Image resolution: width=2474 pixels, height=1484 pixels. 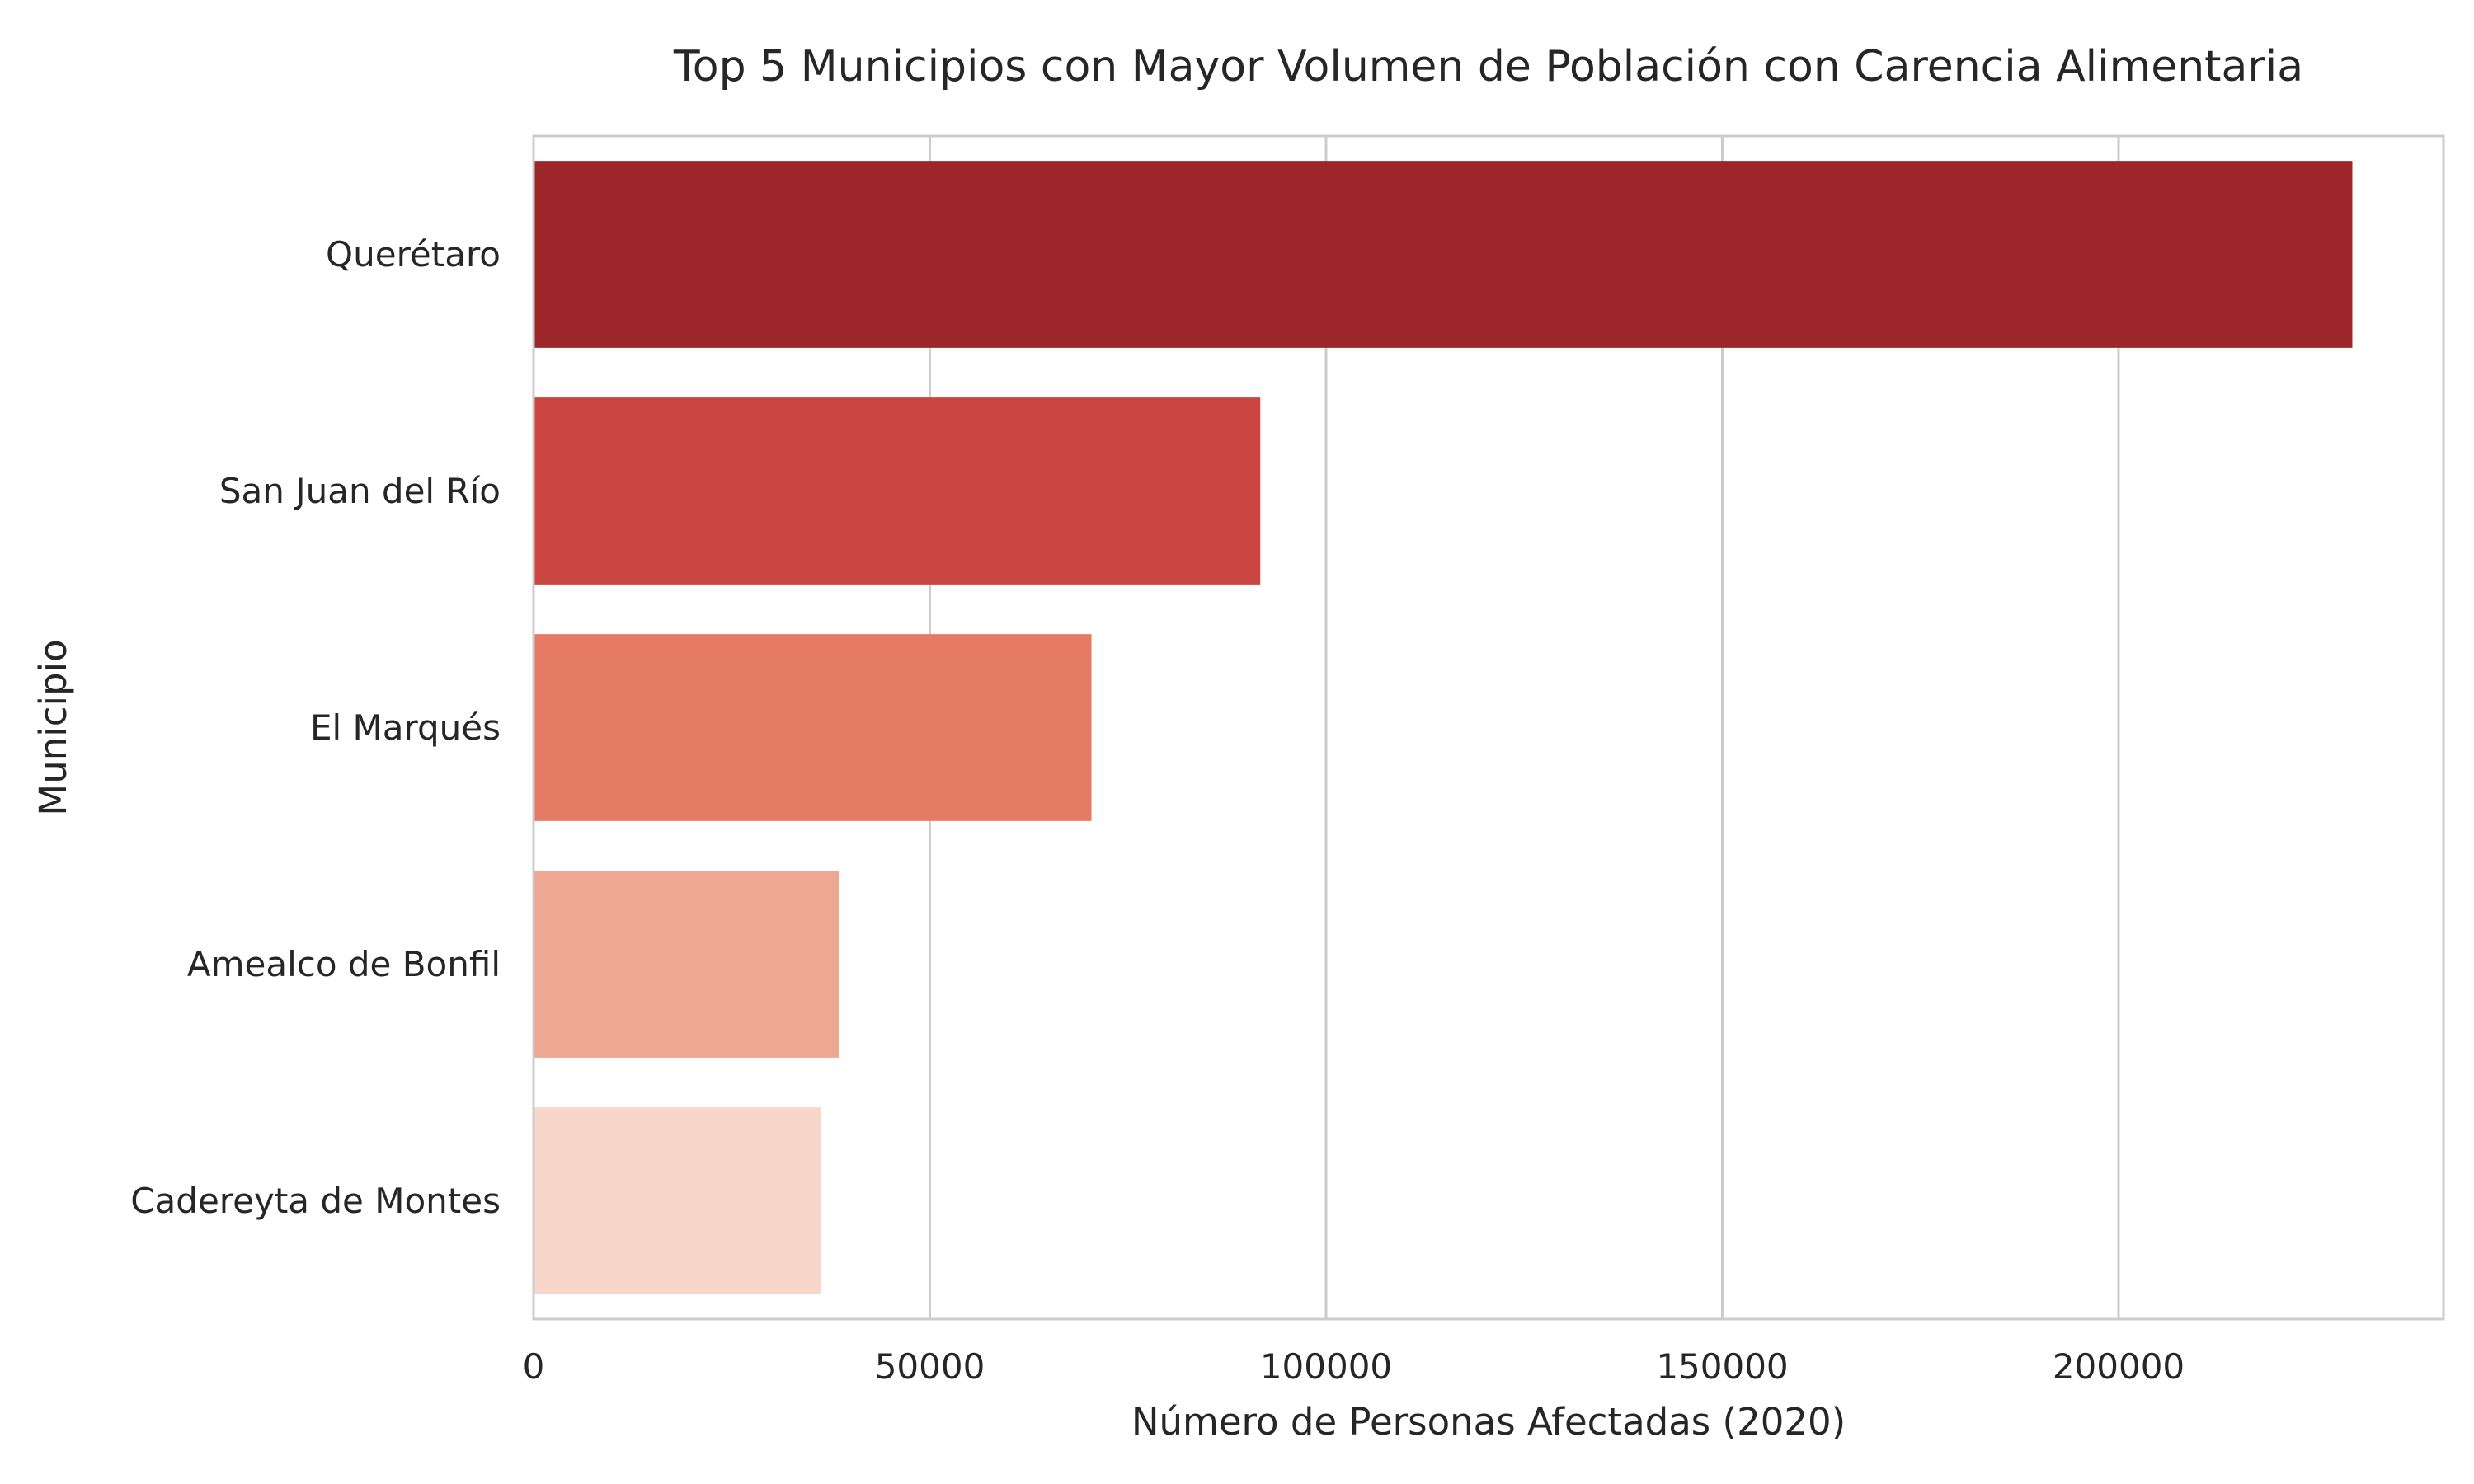 I want to click on x-axis-ticks: 0 50000 100000 150000 200000, so click(x=1354, y=1366).